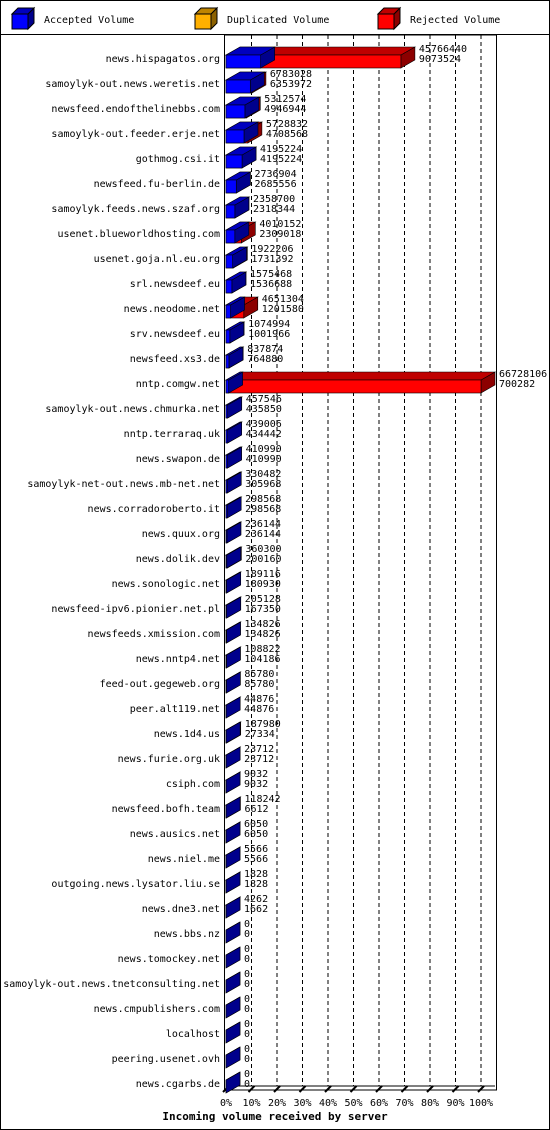  Describe the element at coordinates (259, 709) in the screenshot. I see `value-label: 44876` at that location.